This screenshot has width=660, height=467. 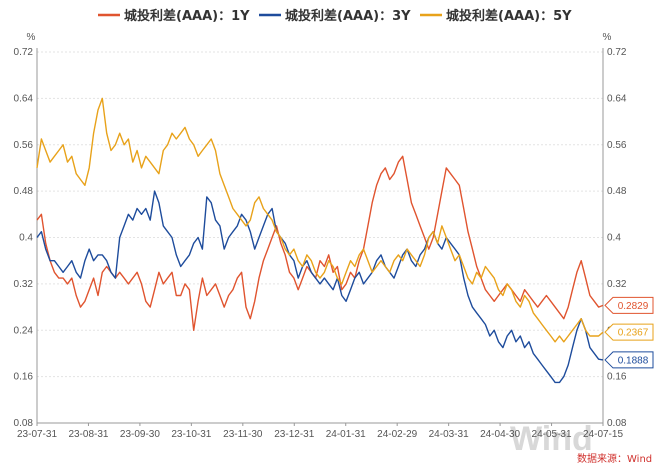 What do you see at coordinates (24, 191) in the screenshot?
I see `y-tick-label-left: 0.48` at bounding box center [24, 191].